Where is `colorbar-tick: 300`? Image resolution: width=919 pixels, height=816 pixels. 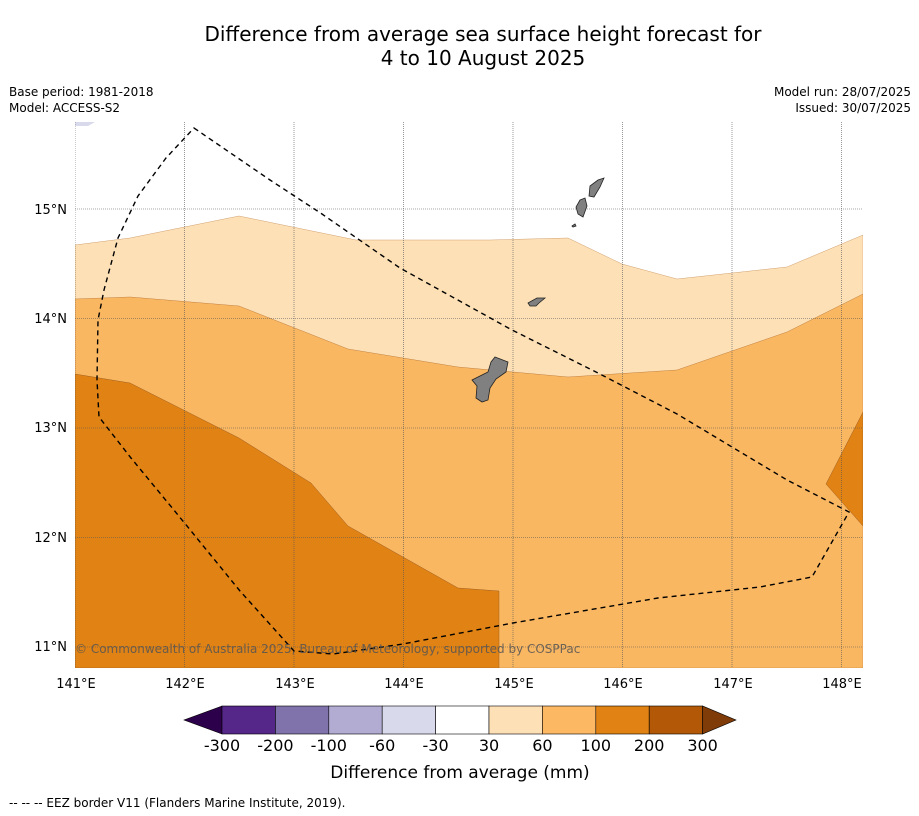 colorbar-tick: 300 is located at coordinates (702, 745).